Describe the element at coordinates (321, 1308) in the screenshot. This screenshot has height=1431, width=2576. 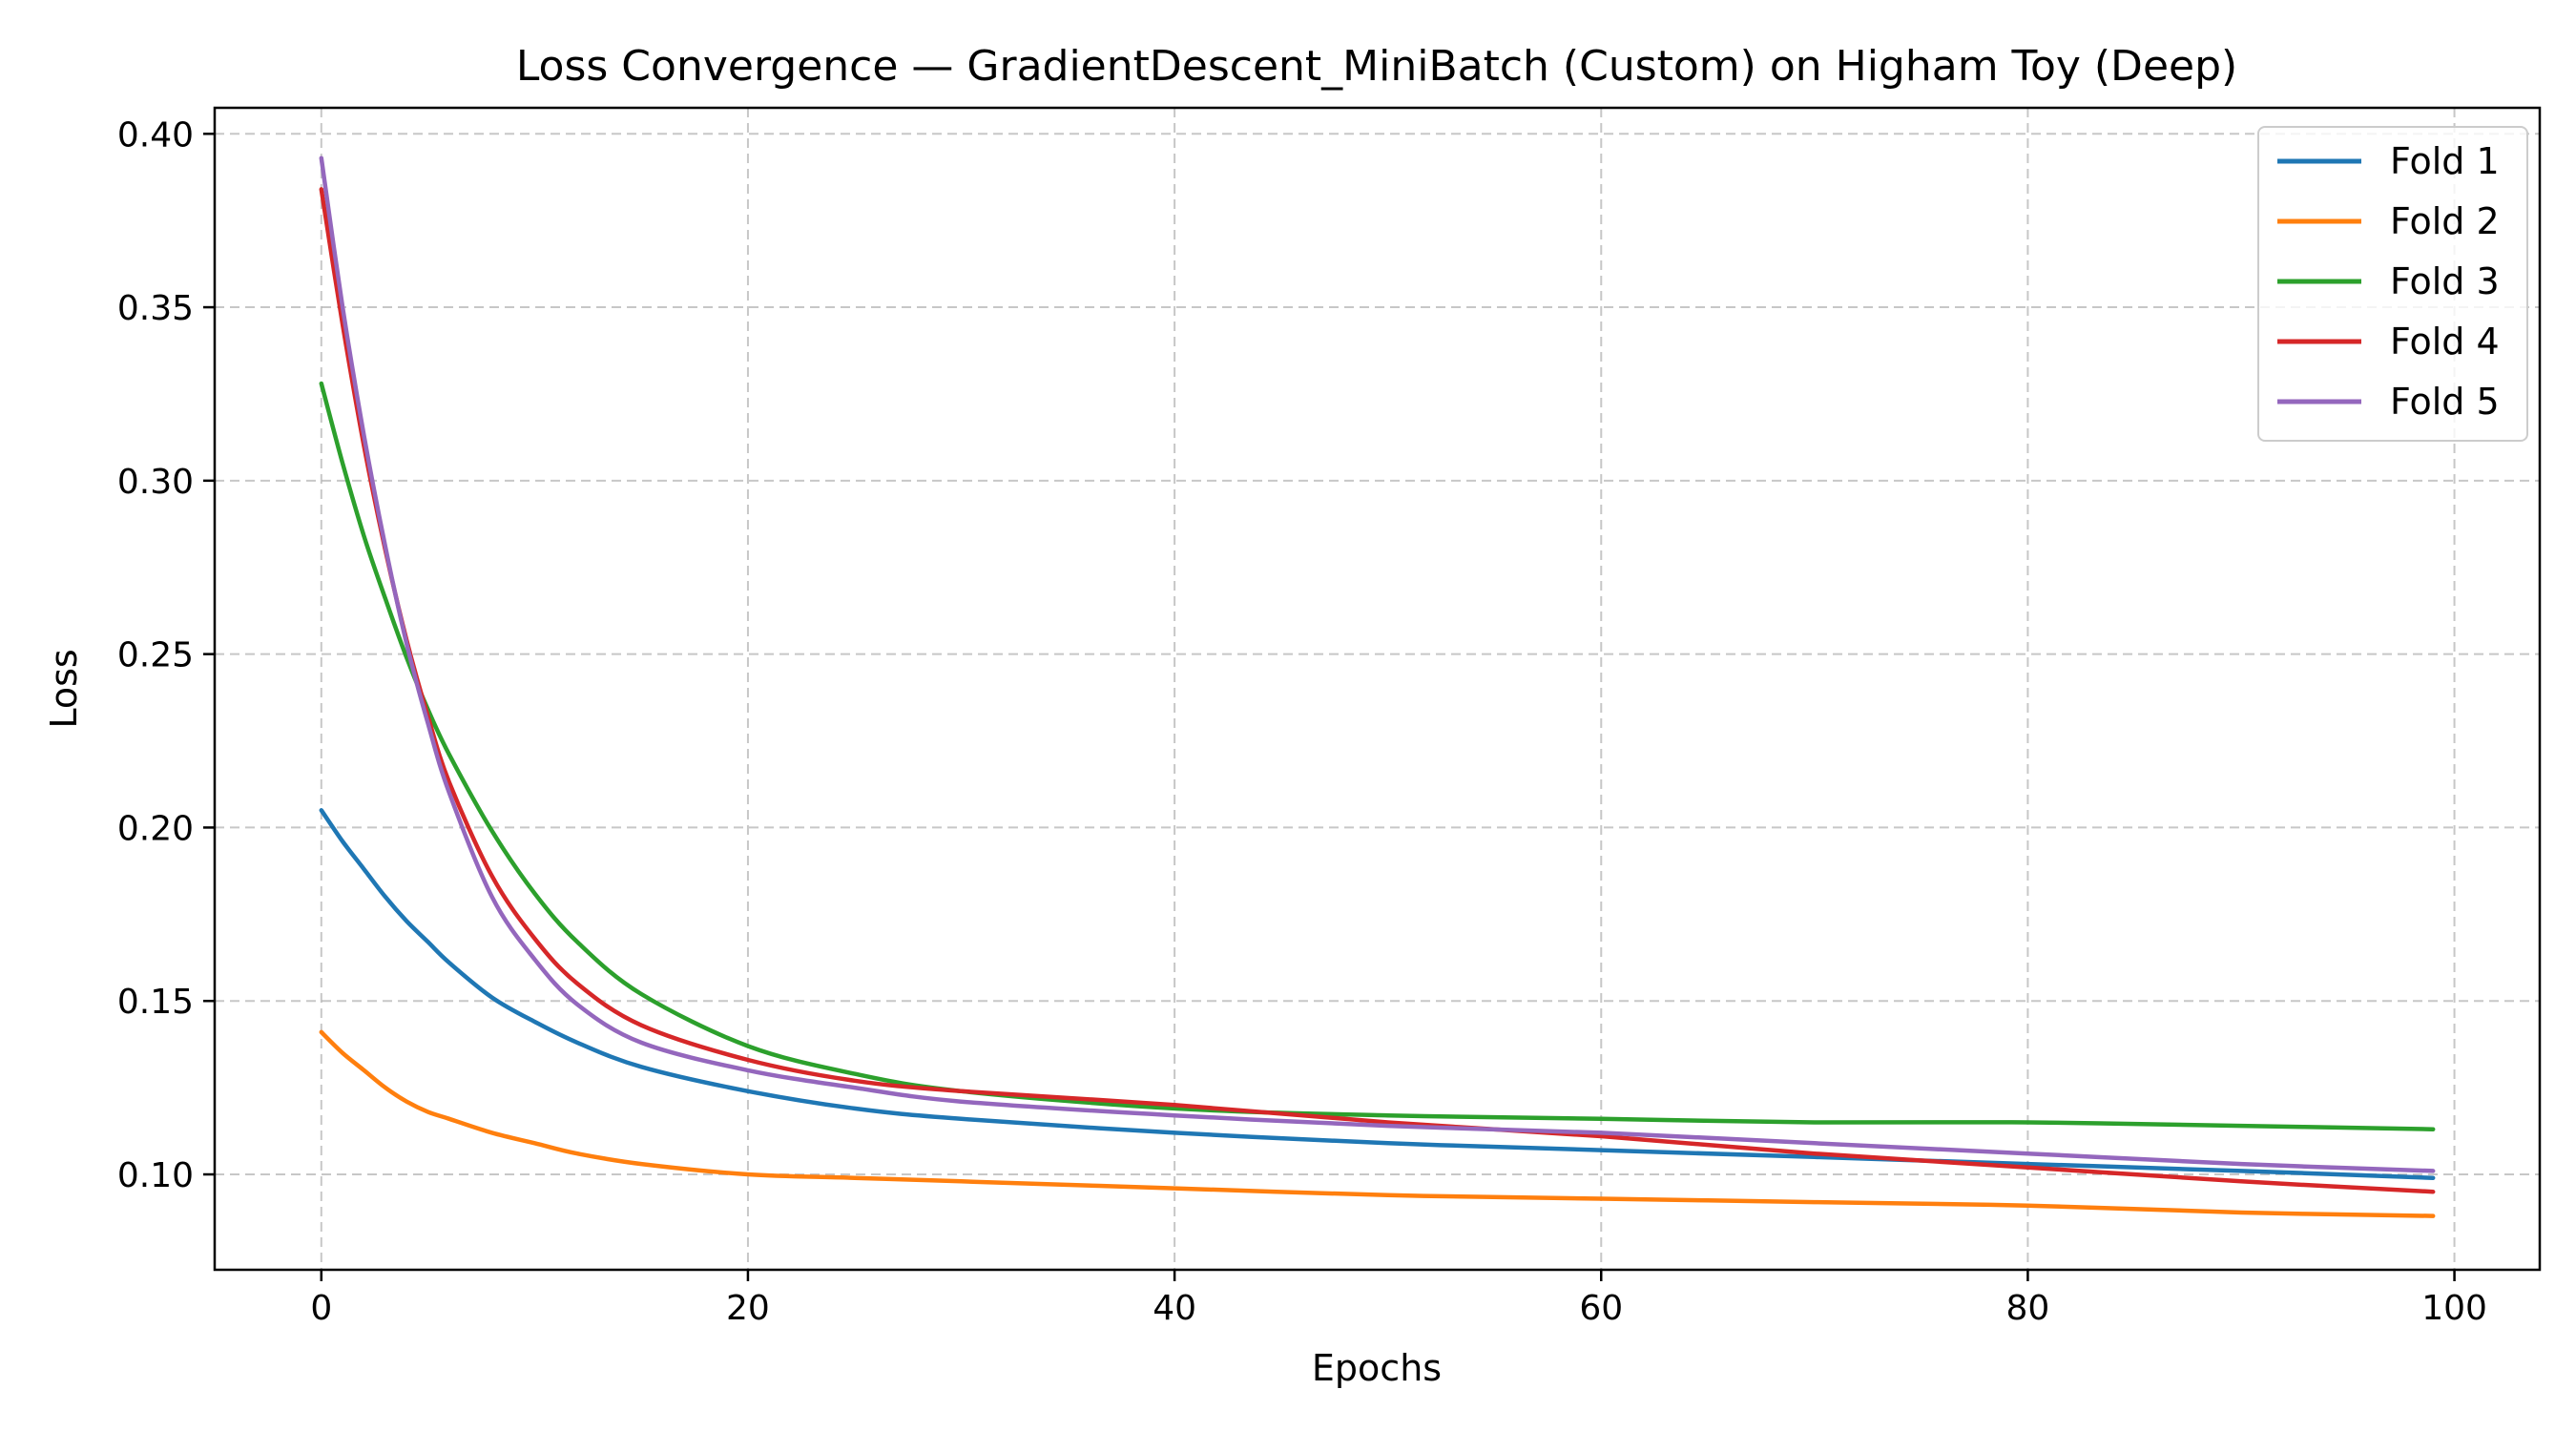
I see `x-tick-label: 0` at that location.